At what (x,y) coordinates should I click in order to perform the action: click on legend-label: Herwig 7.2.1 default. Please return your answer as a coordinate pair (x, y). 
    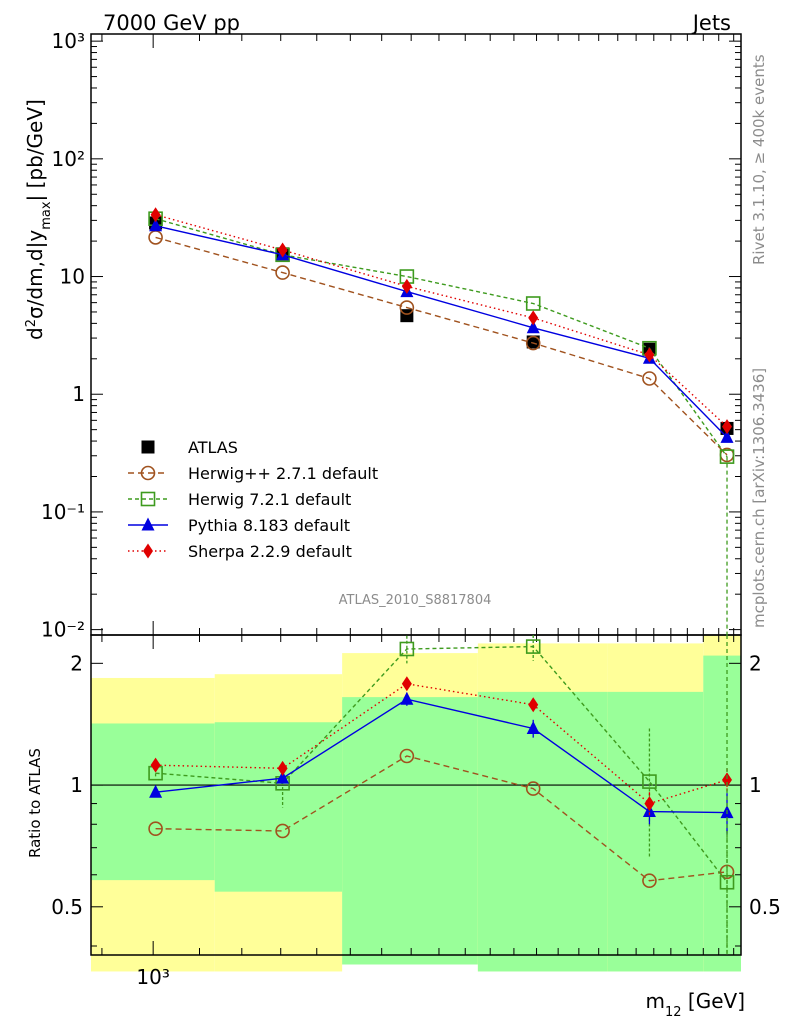
    Looking at the image, I should click on (269, 499).